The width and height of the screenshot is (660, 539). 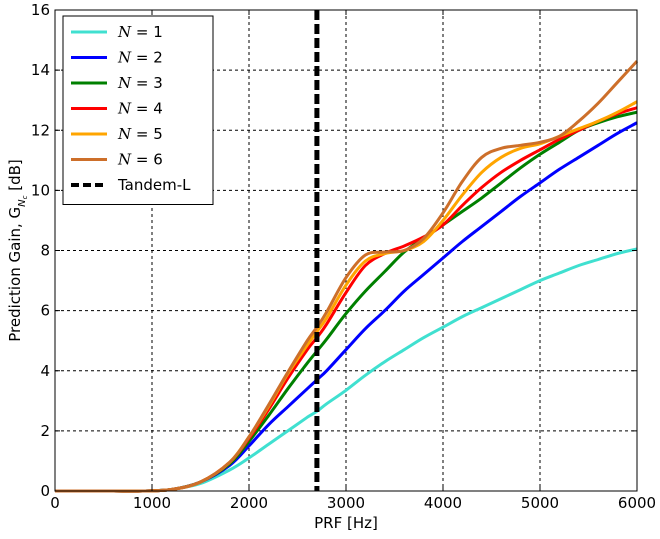 I want to click on y-tick-label: 14, so click(x=40, y=70).